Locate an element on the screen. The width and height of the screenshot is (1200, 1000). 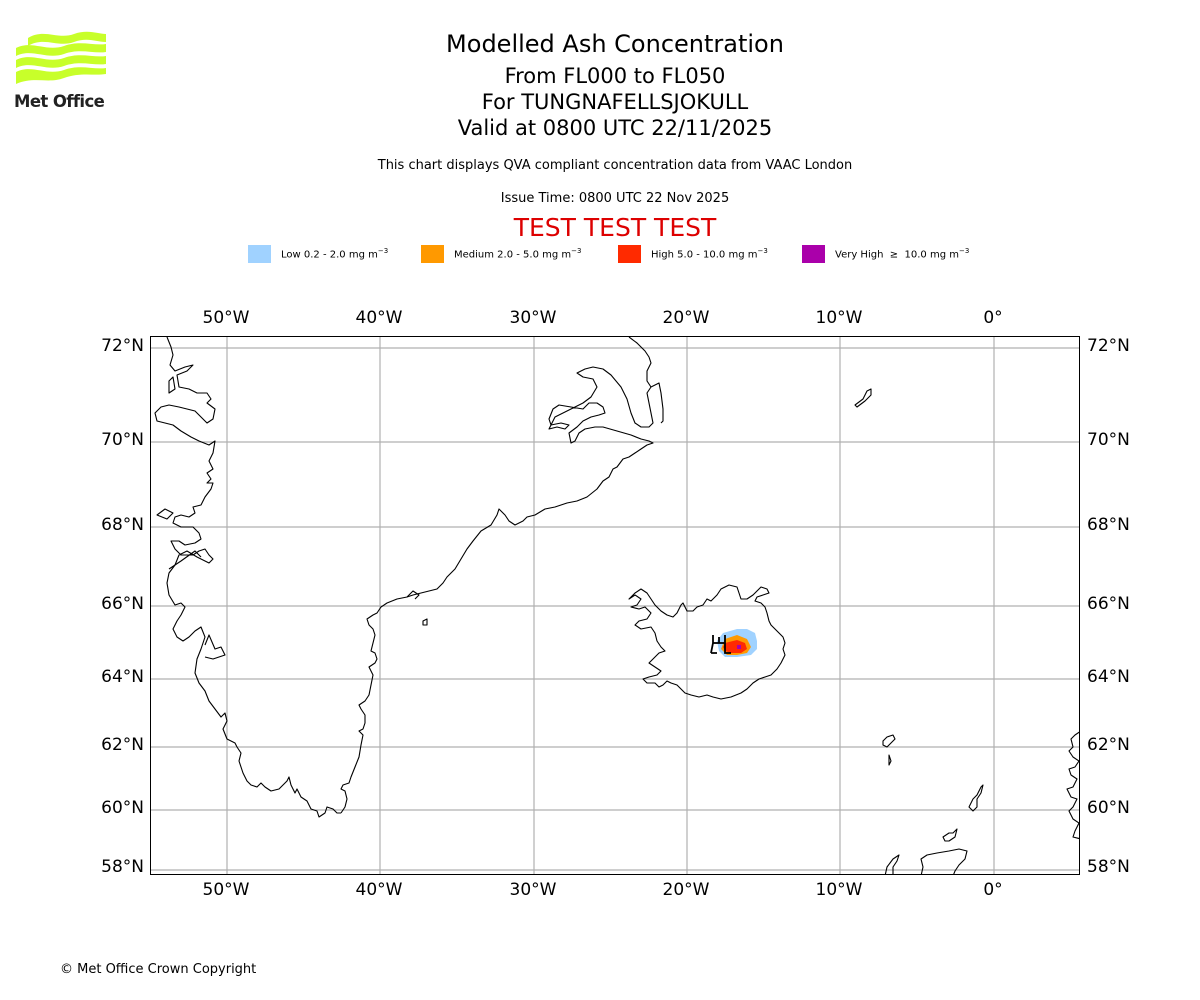
ash-plume is located at coordinates (737, 643).